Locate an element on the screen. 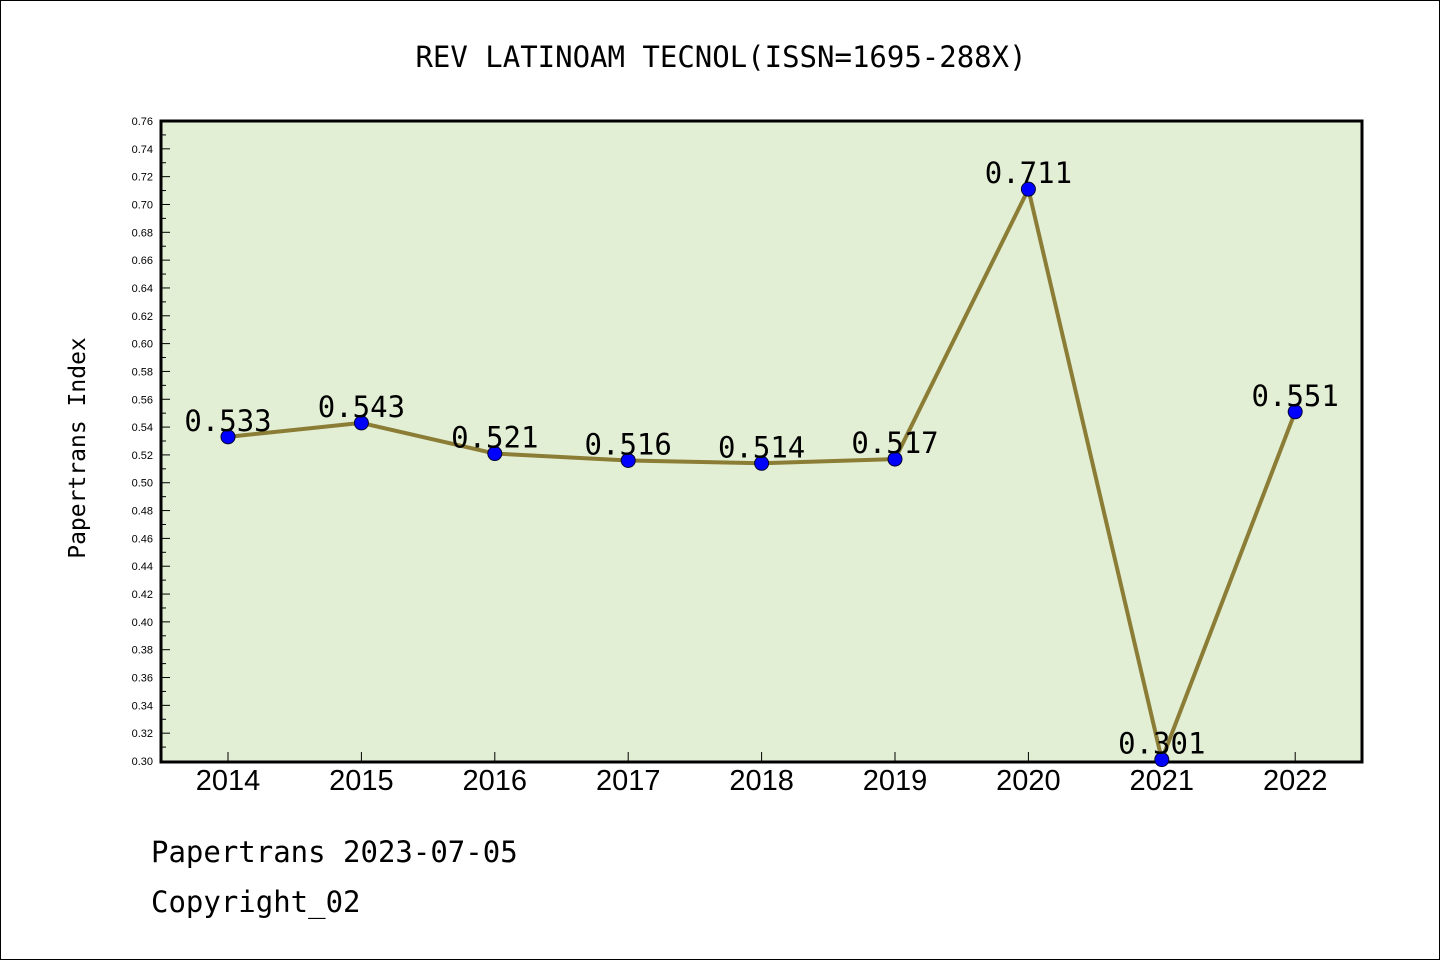 The width and height of the screenshot is (1440, 961). y-tick-label: 0.48 is located at coordinates (142, 512).